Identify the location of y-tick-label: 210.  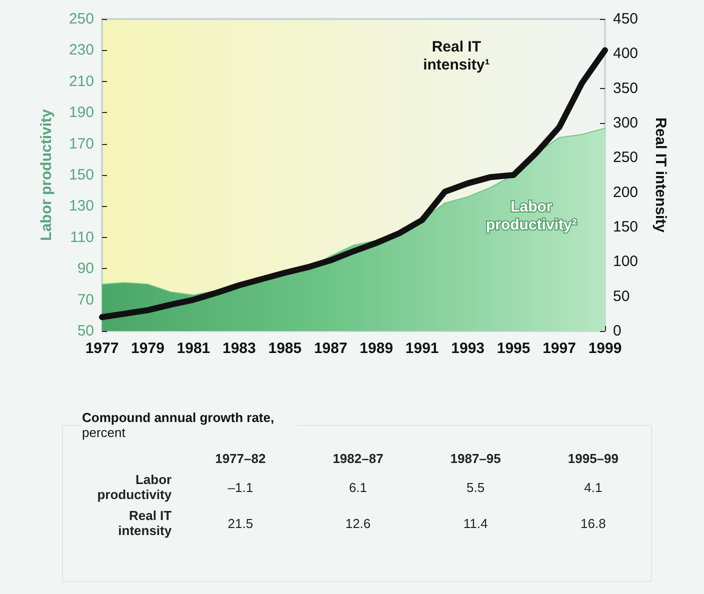
(81, 81).